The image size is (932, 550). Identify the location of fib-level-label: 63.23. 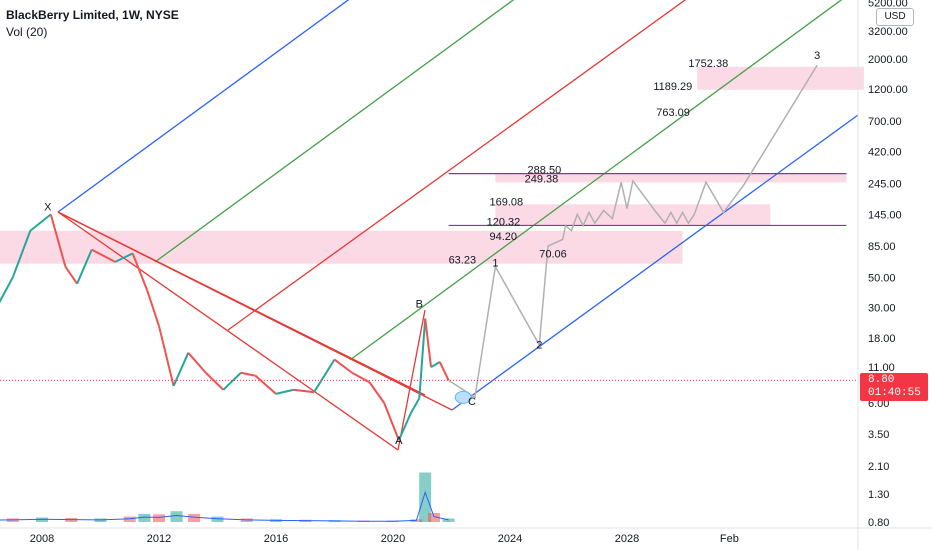
(463, 261).